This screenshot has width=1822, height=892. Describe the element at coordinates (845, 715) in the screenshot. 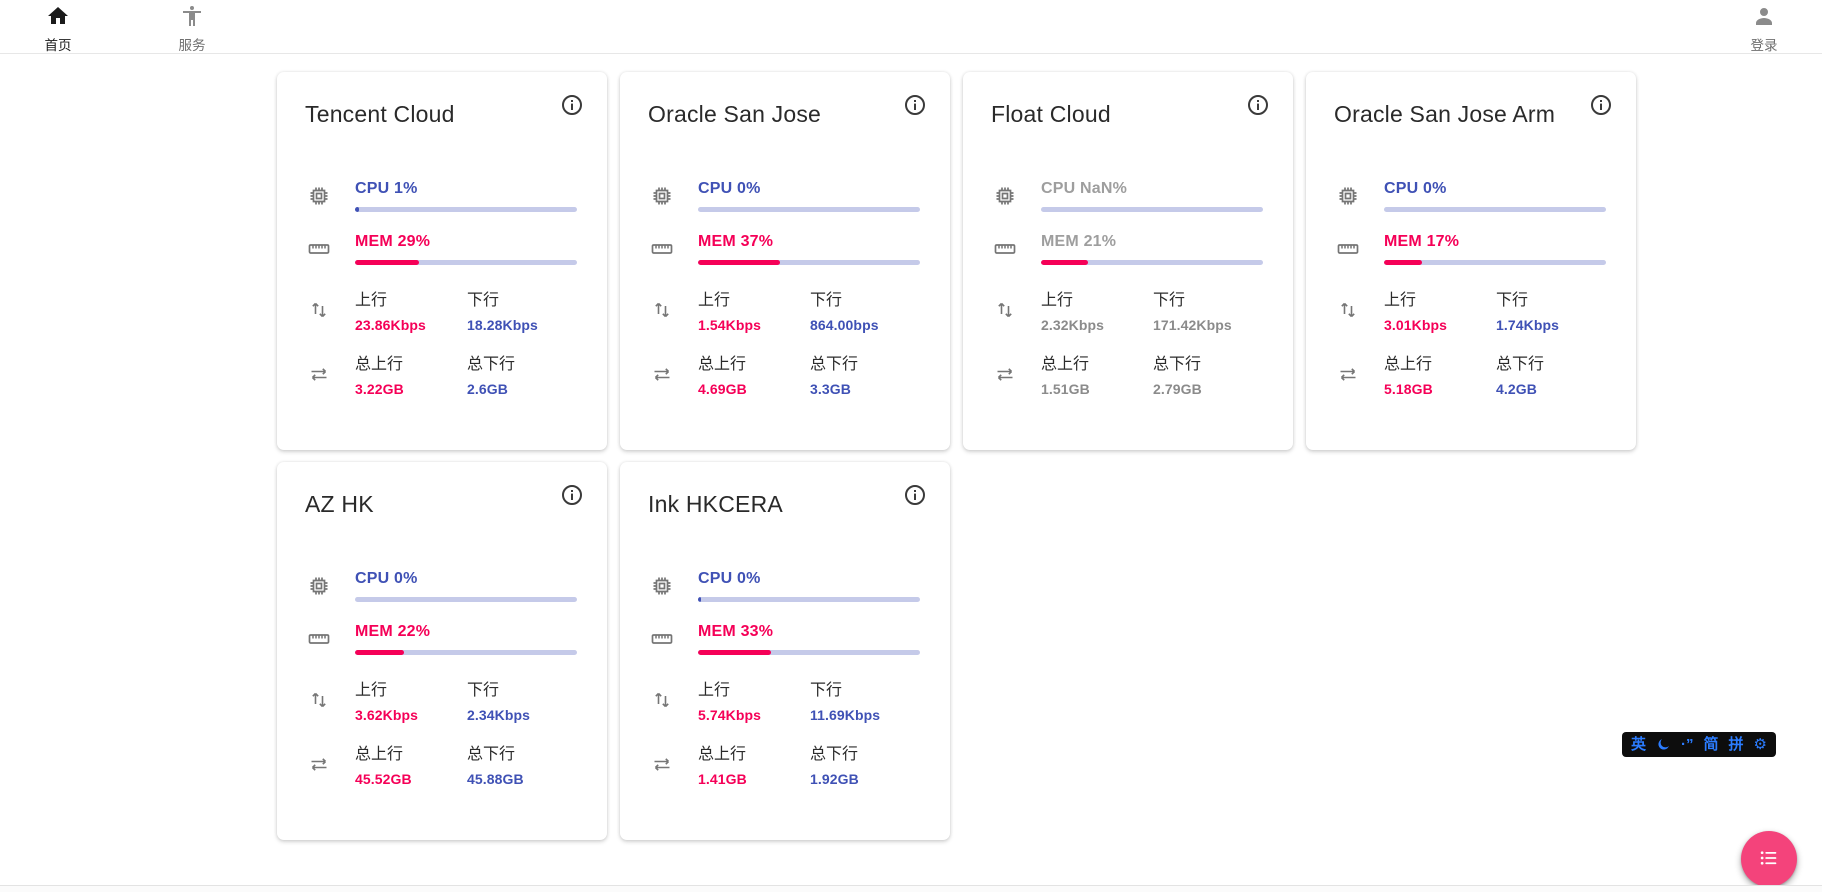

I see `download-value: 11.69Kbps` at that location.